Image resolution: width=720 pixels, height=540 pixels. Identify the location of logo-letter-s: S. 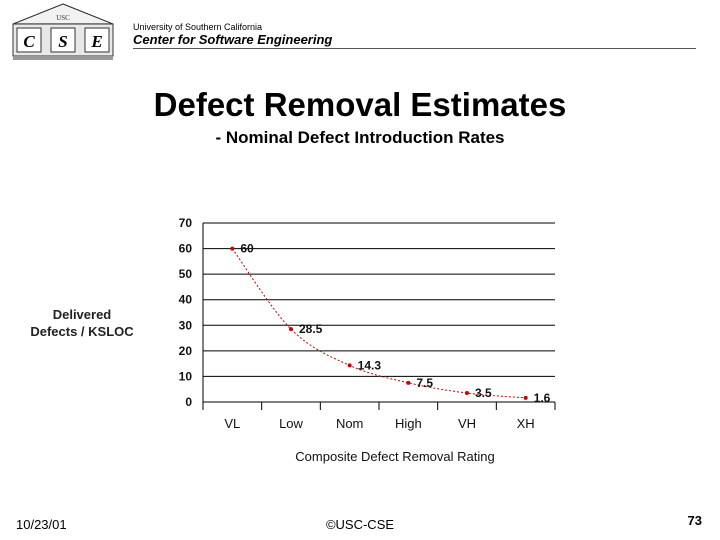
(62, 41).